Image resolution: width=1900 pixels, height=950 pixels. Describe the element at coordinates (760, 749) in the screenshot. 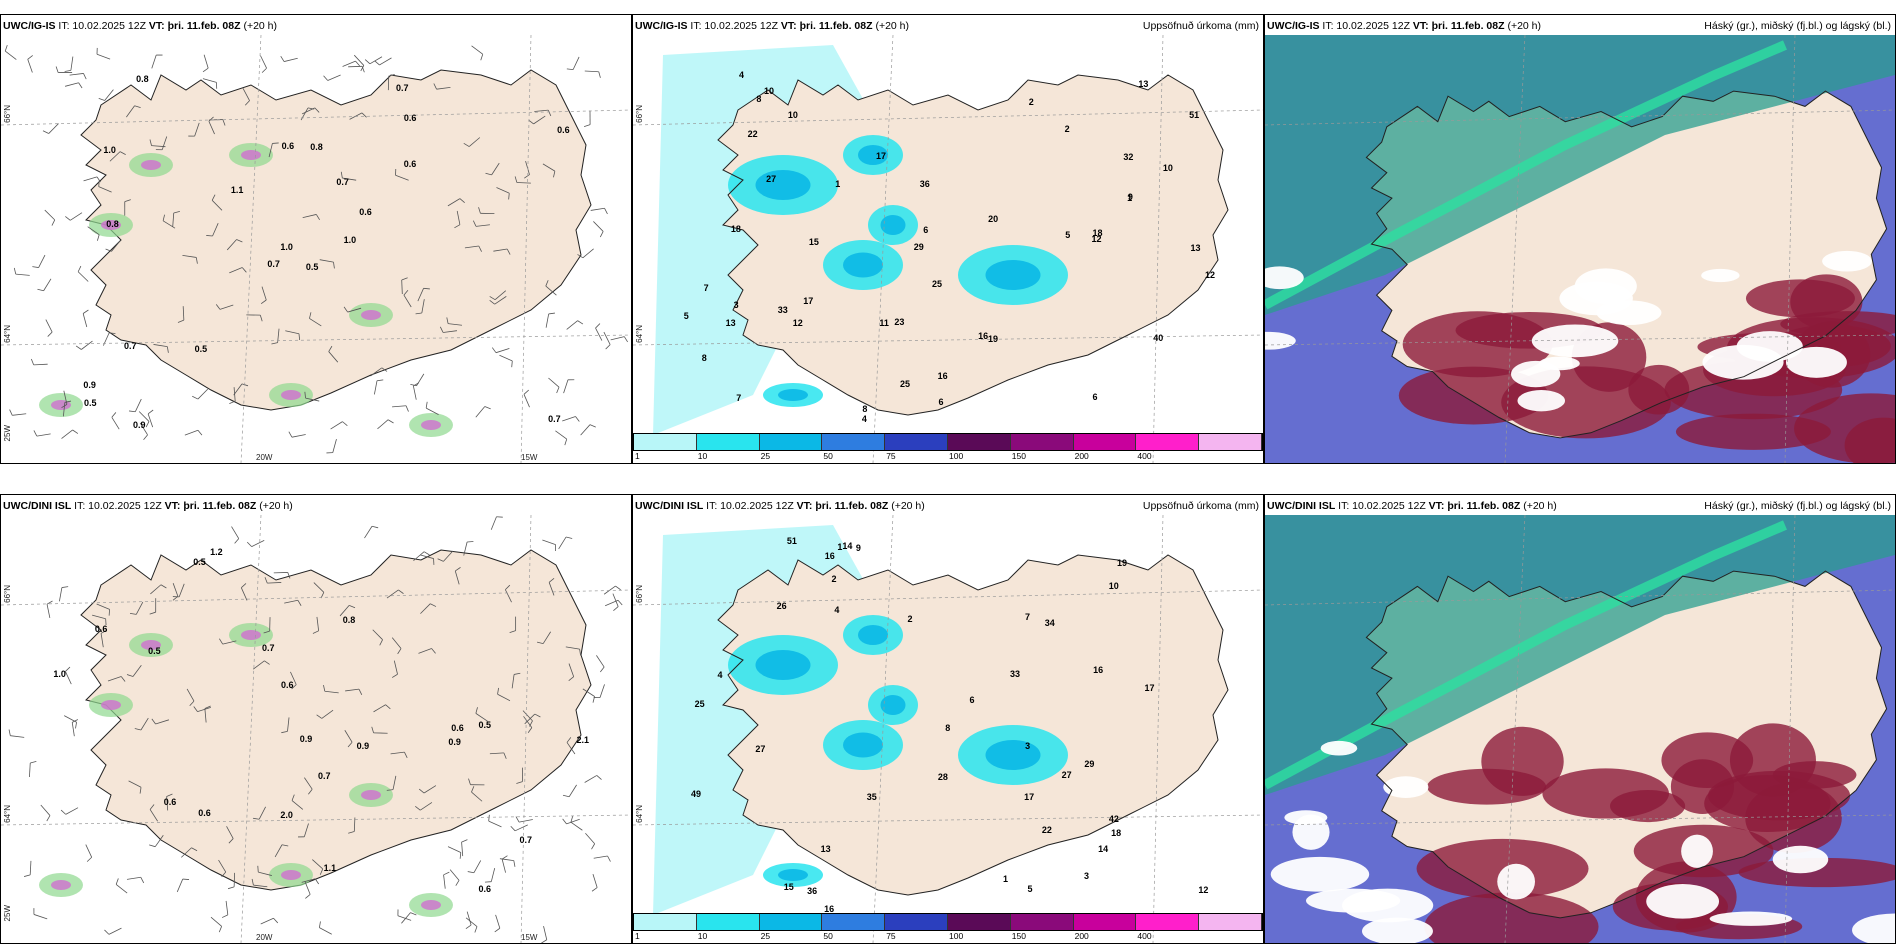

I see `accumulated-precip-label: 27` at that location.